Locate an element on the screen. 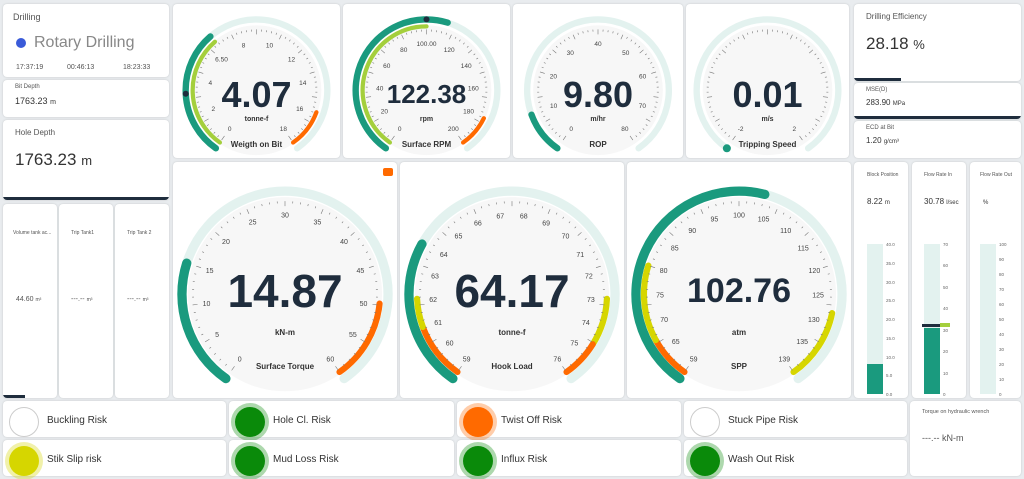 The height and width of the screenshot is (479, 1024). tank-label: Trip Tank1 is located at coordinates (83, 233).